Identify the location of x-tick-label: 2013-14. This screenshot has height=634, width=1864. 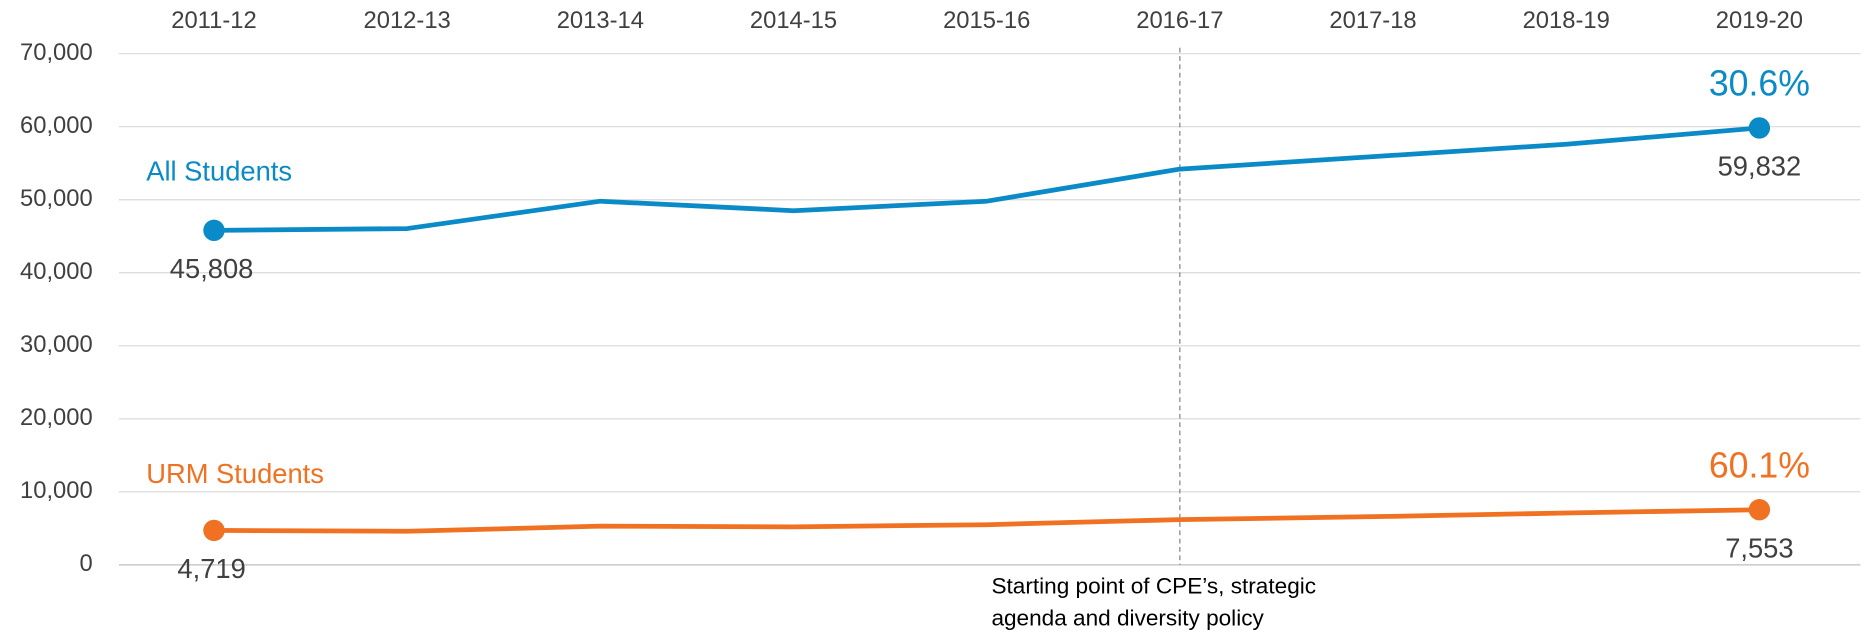
(600, 20).